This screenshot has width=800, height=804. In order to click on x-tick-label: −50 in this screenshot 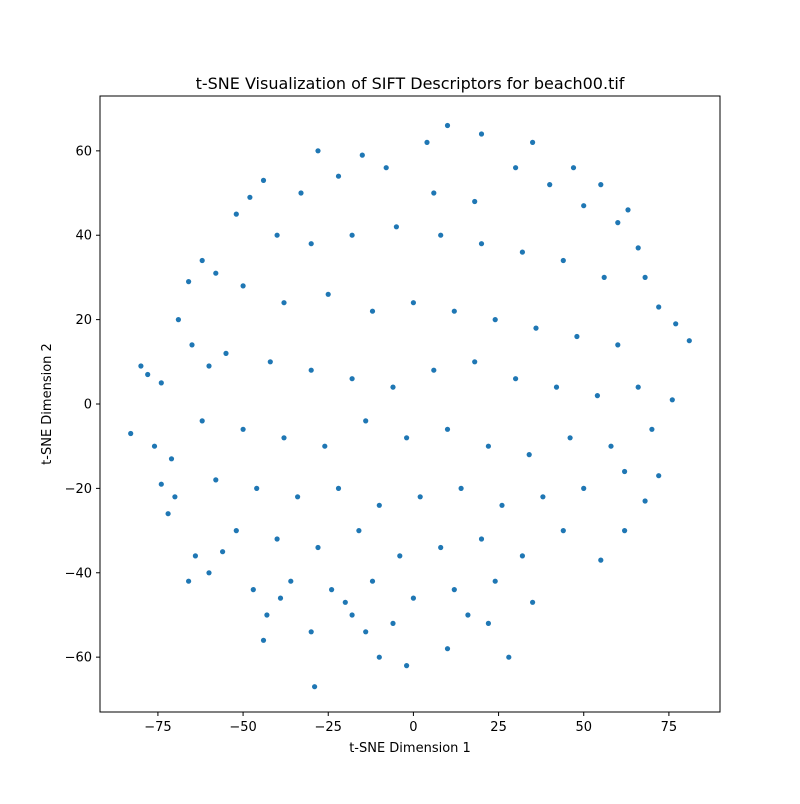, I will do `click(242, 727)`.